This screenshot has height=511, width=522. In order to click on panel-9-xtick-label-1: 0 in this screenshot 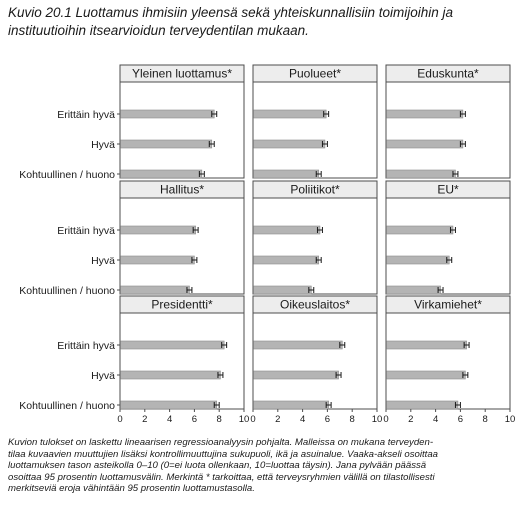, I will do `click(385, 419)`.